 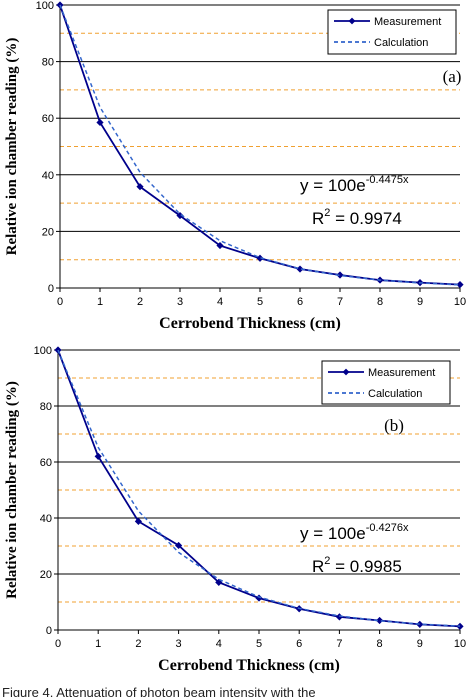 What do you see at coordinates (394, 425) in the screenshot?
I see `panel-label: (b)` at bounding box center [394, 425].